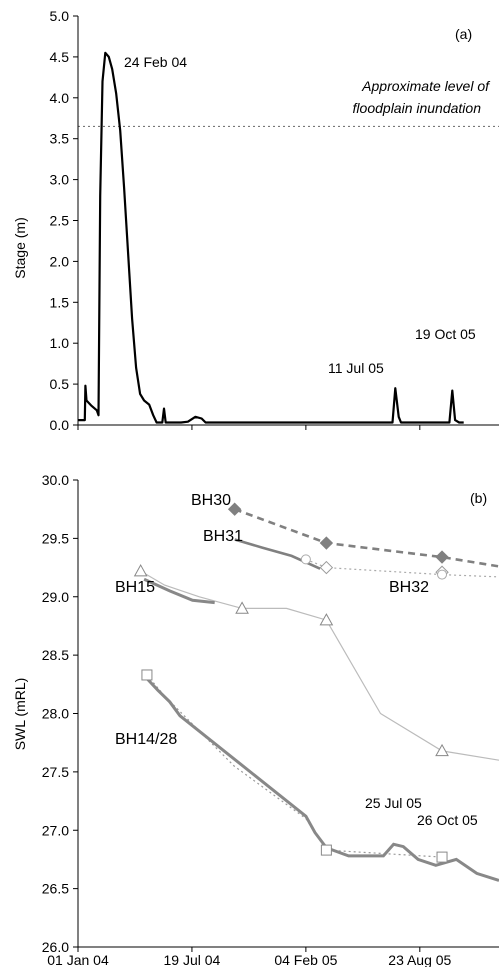 The height and width of the screenshot is (967, 499). Describe the element at coordinates (223, 536) in the screenshot. I see `series-label-bh31: BH31` at that location.